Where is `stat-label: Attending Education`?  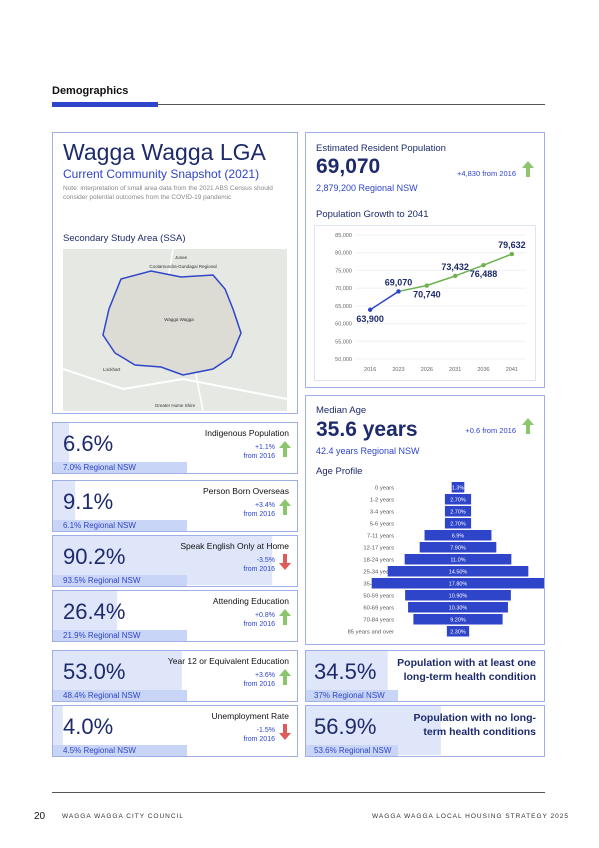
stat-label: Attending Education is located at coordinates (250, 601).